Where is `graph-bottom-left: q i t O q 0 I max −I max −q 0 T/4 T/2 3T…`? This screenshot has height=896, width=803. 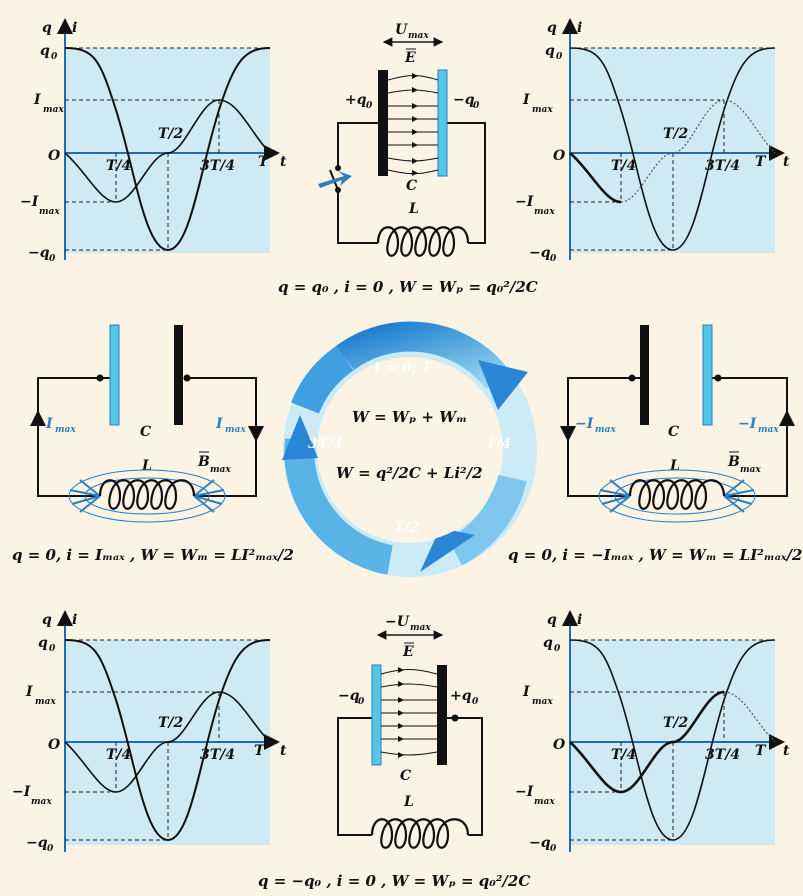 graph-bottom-left: q i t O q 0 I max −I max −q 0 T/4 T/2 3T… is located at coordinates (149, 732).